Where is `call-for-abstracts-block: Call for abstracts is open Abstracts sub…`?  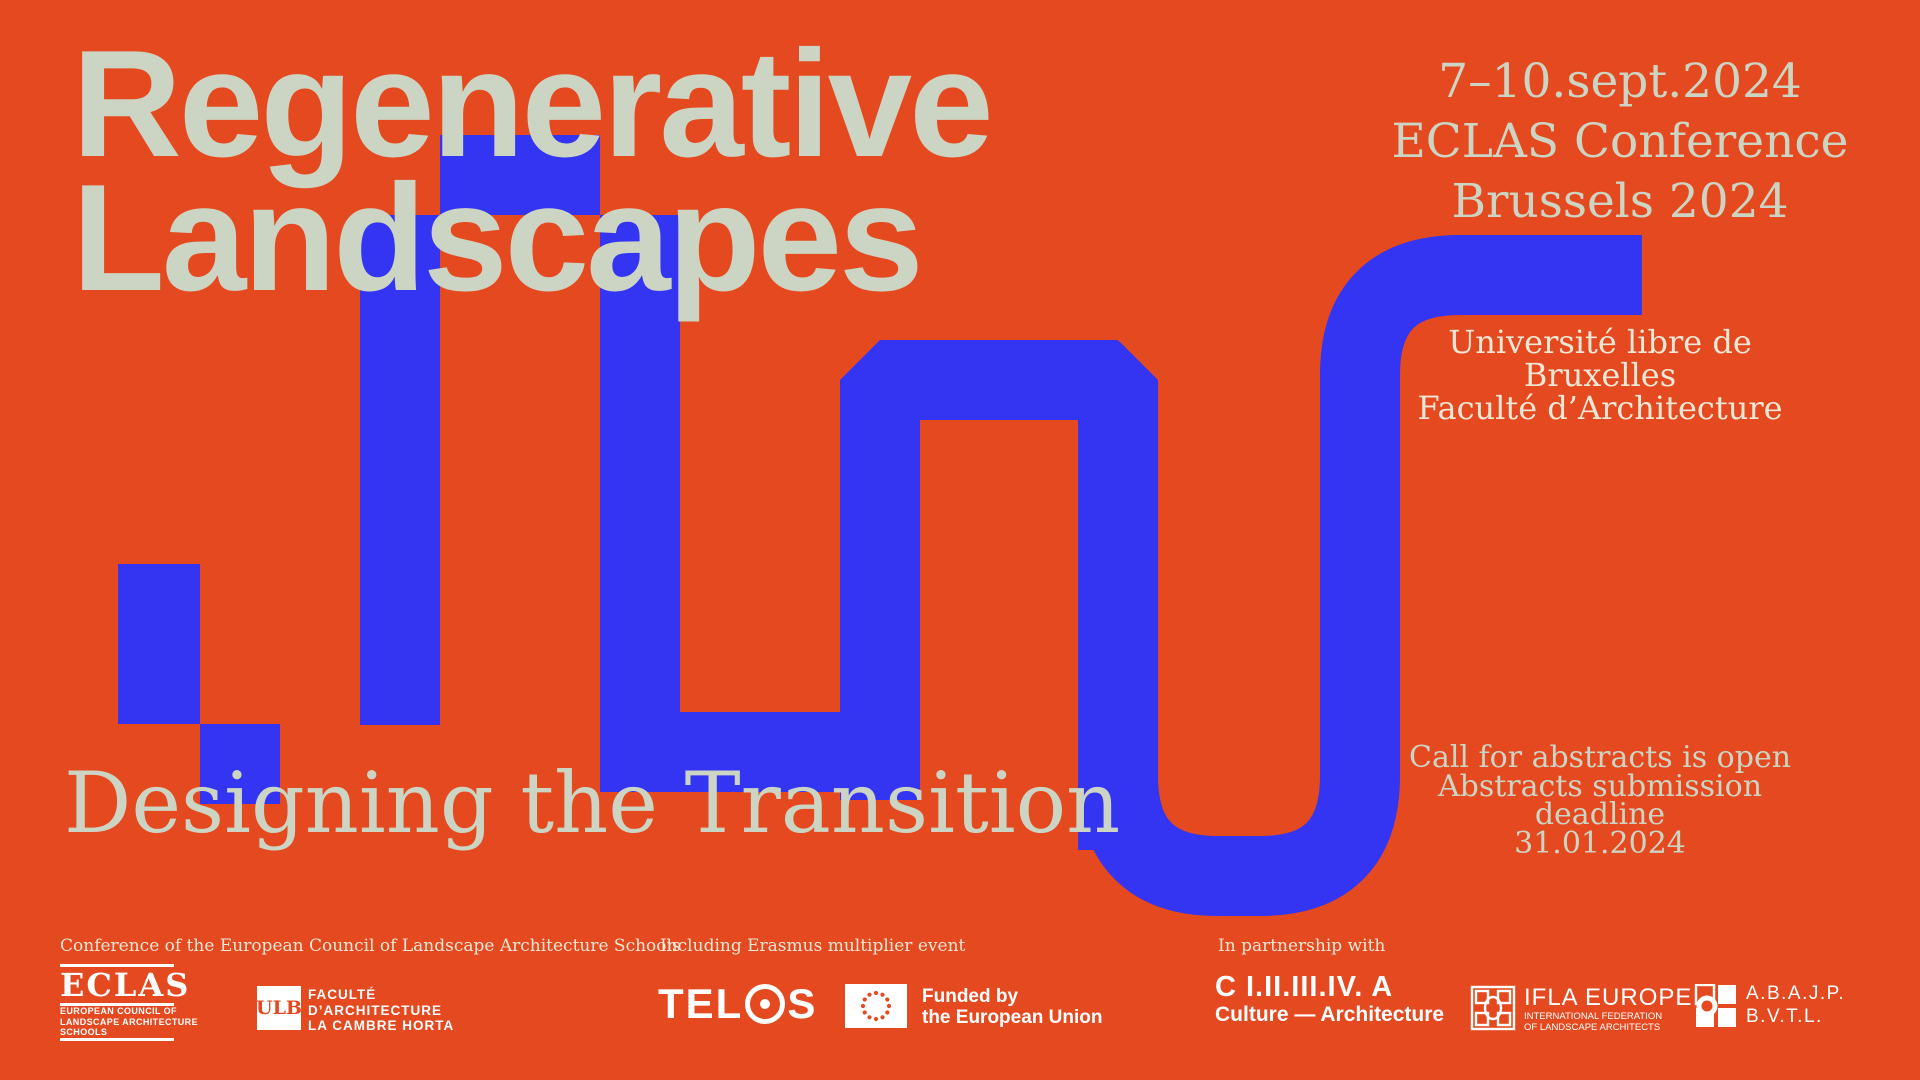 call-for-abstracts-block: Call for abstracts is open Abstracts sub… is located at coordinates (1600, 800).